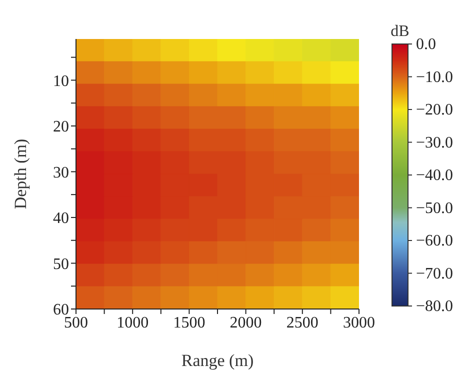 This screenshot has width=474, height=383. I want to click on color-bar-label: −50.0, so click(435, 208).